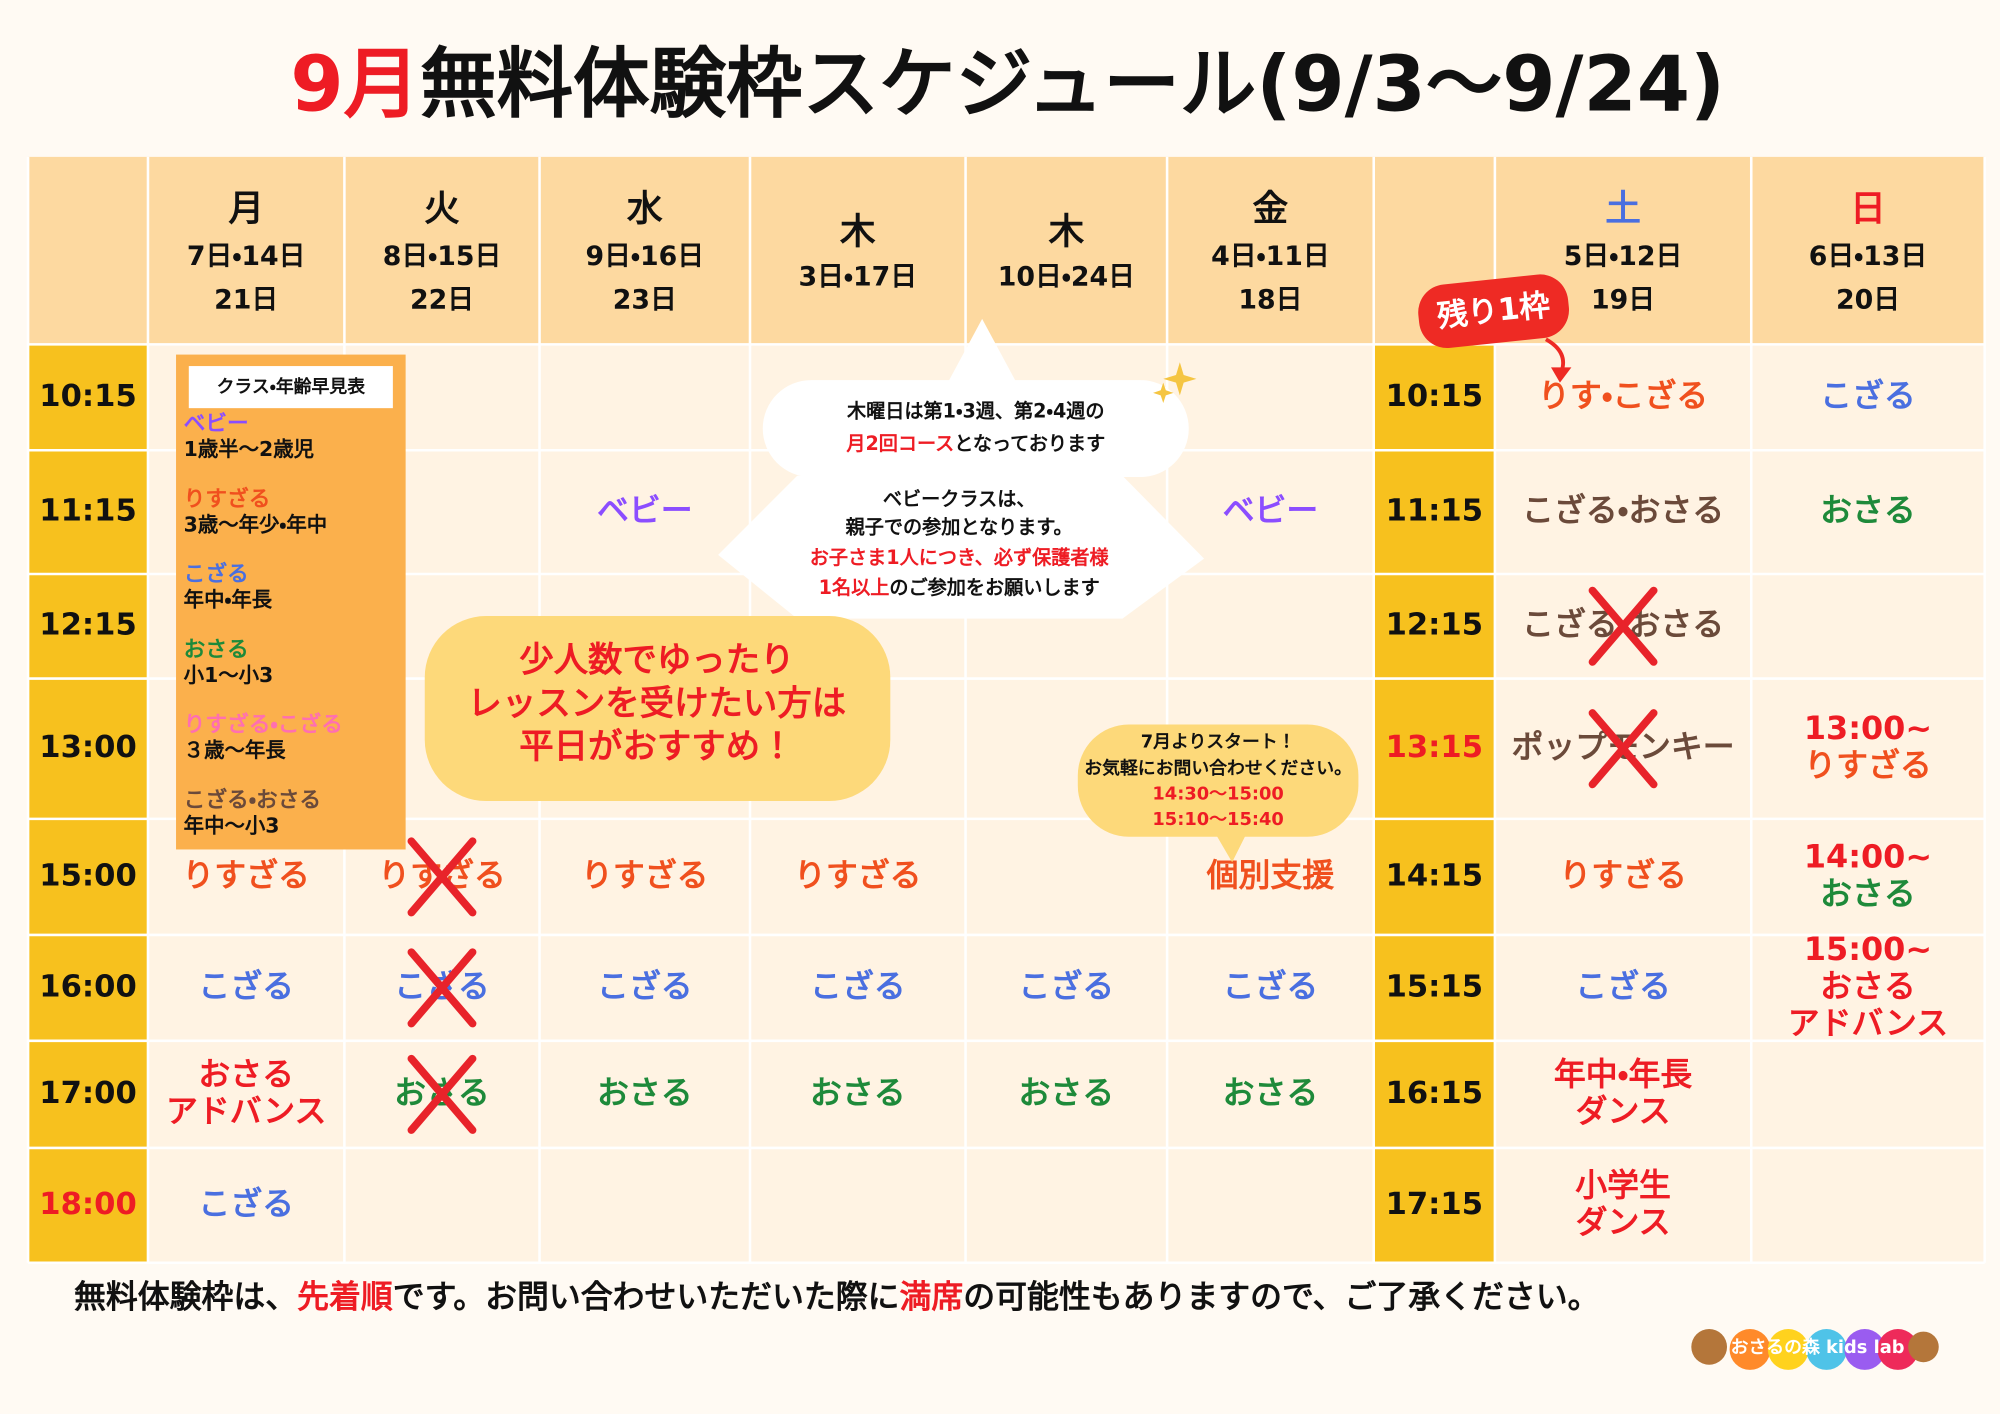 This screenshot has height=1414, width=2000. Describe the element at coordinates (87, 511) in the screenshot. I see `time-label: 11:15` at that location.